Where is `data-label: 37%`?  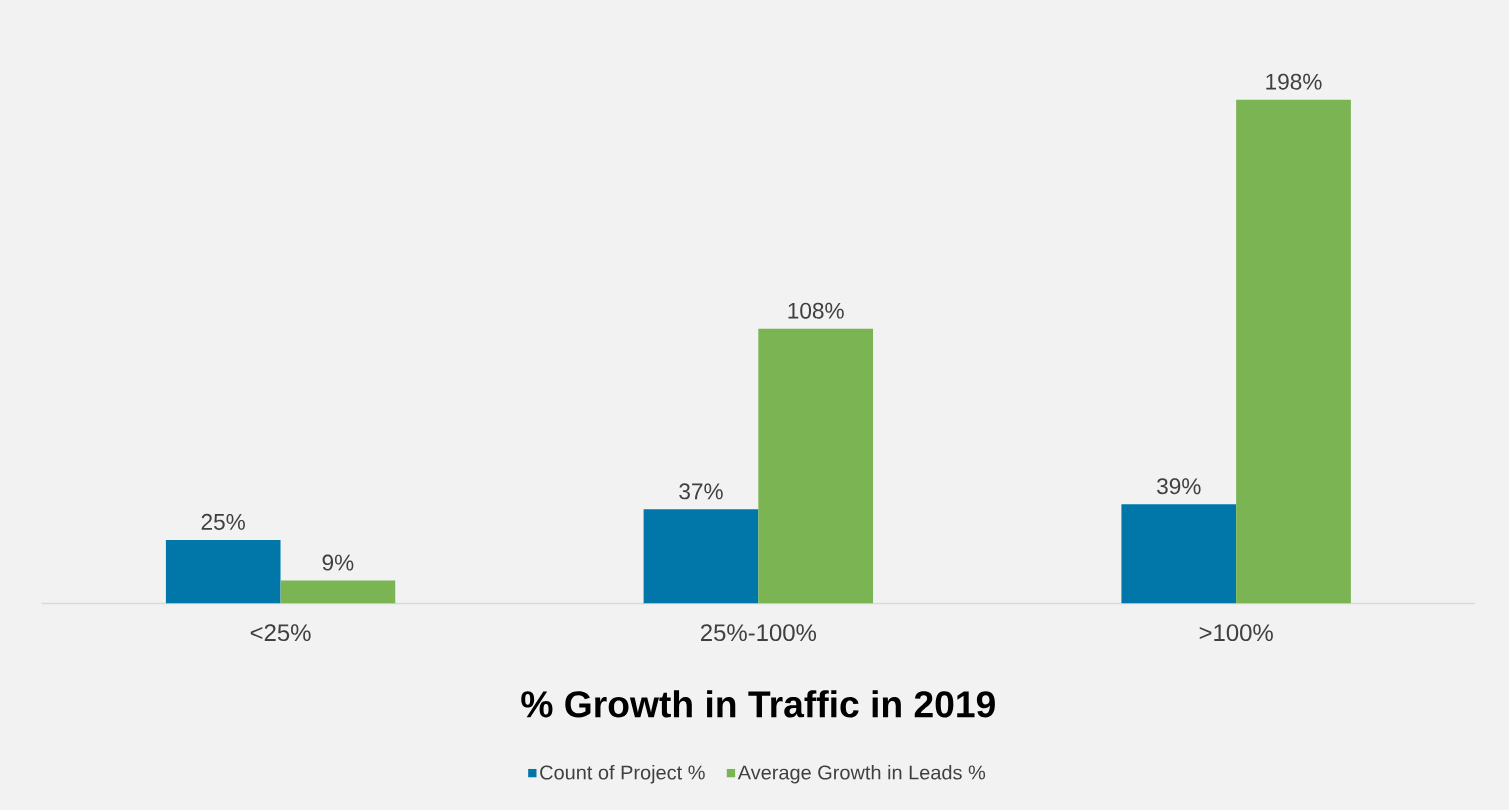
data-label: 37% is located at coordinates (701, 491).